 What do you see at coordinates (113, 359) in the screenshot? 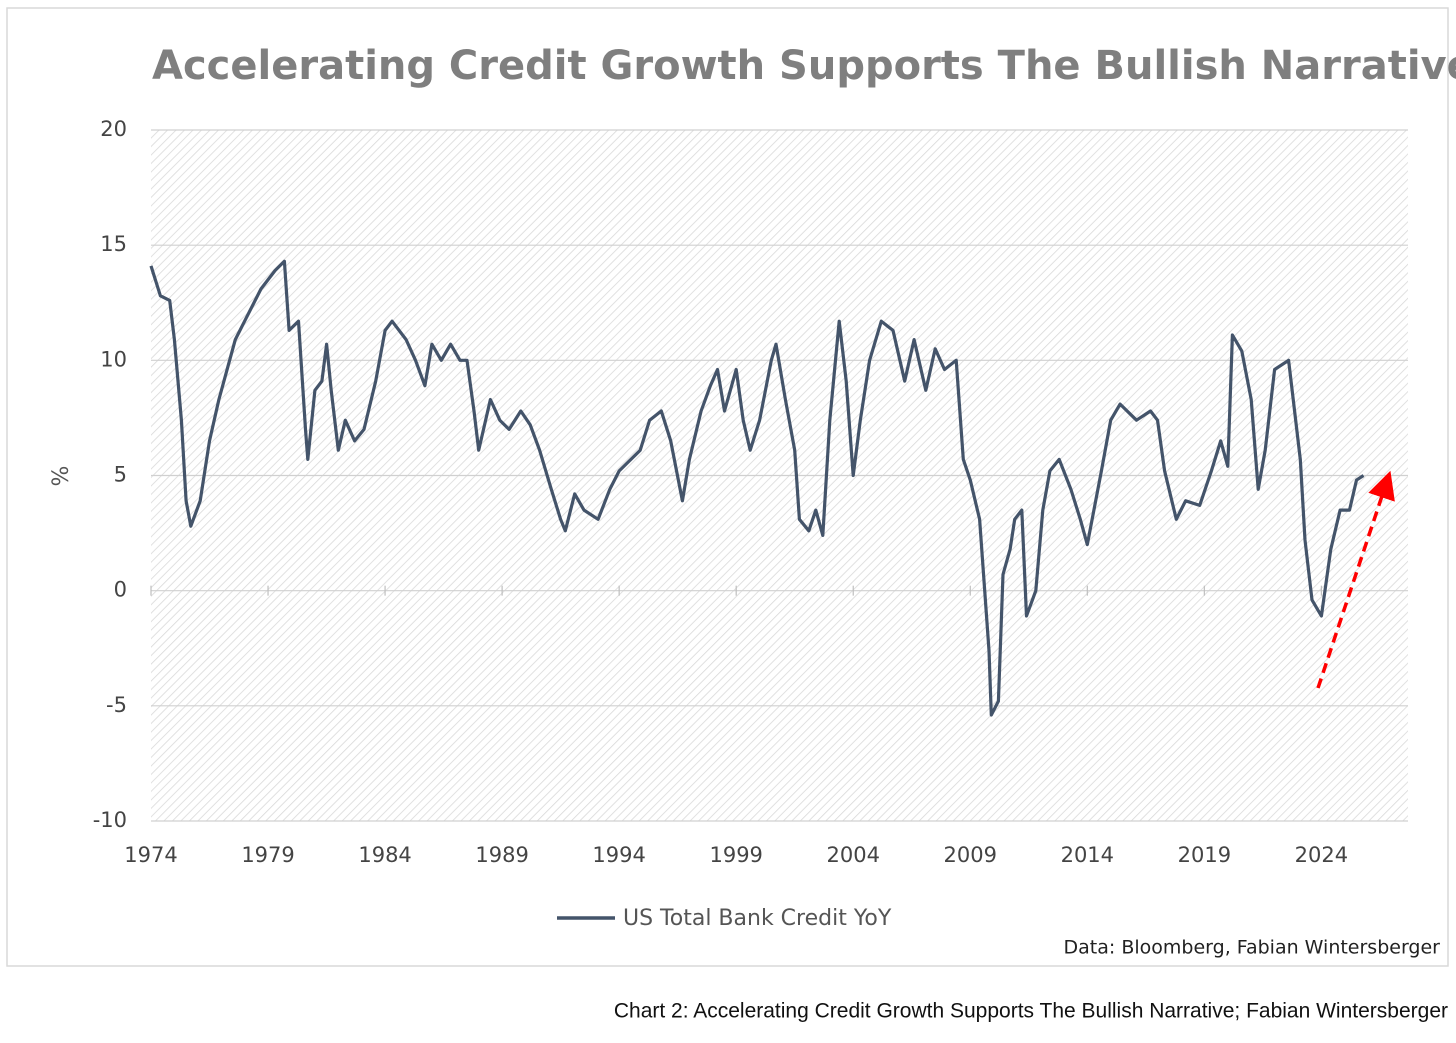
I see `y-tick-label: 10` at bounding box center [113, 359].